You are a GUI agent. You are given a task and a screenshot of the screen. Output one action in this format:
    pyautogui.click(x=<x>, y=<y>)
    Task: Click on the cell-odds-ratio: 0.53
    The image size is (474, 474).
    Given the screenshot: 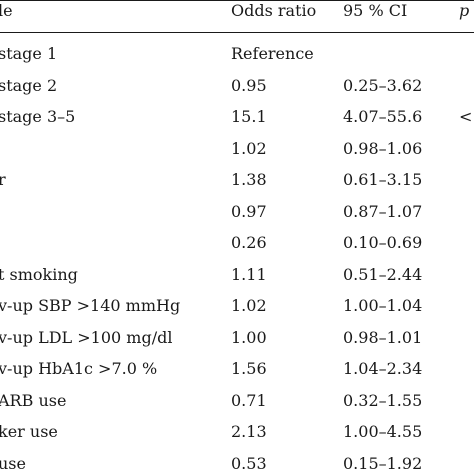 What is the action you would take?
    pyautogui.click(x=249, y=463)
    